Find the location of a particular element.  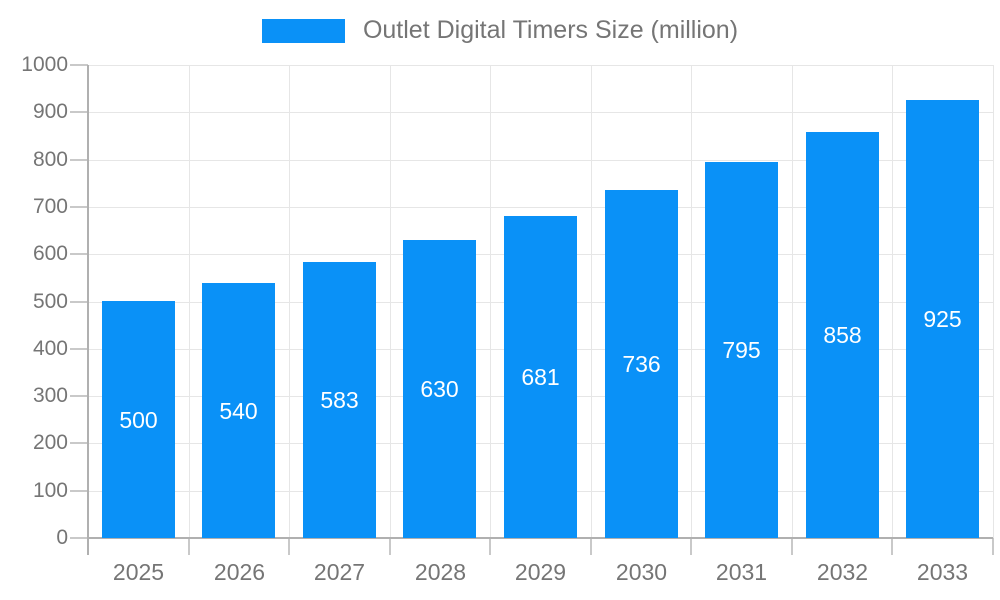

y-axis-tick-label: 500 is located at coordinates (50, 301).